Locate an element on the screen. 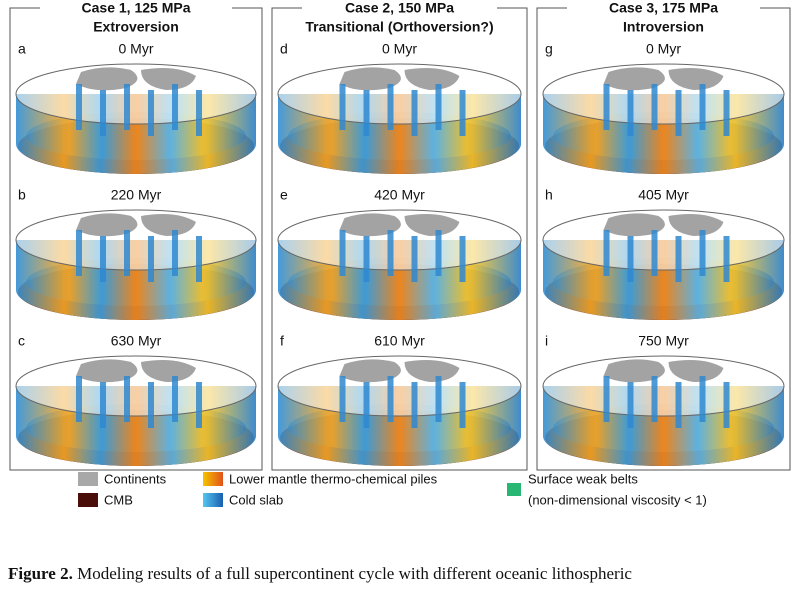 The image size is (800, 593). swatch-weak-belts is located at coordinates (514, 489).